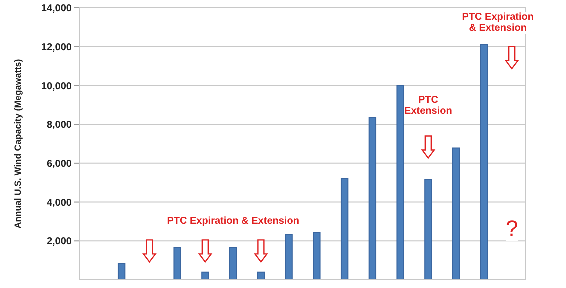 The image size is (566, 288). I want to click on y-tick-label: 6,000, so click(59, 164).